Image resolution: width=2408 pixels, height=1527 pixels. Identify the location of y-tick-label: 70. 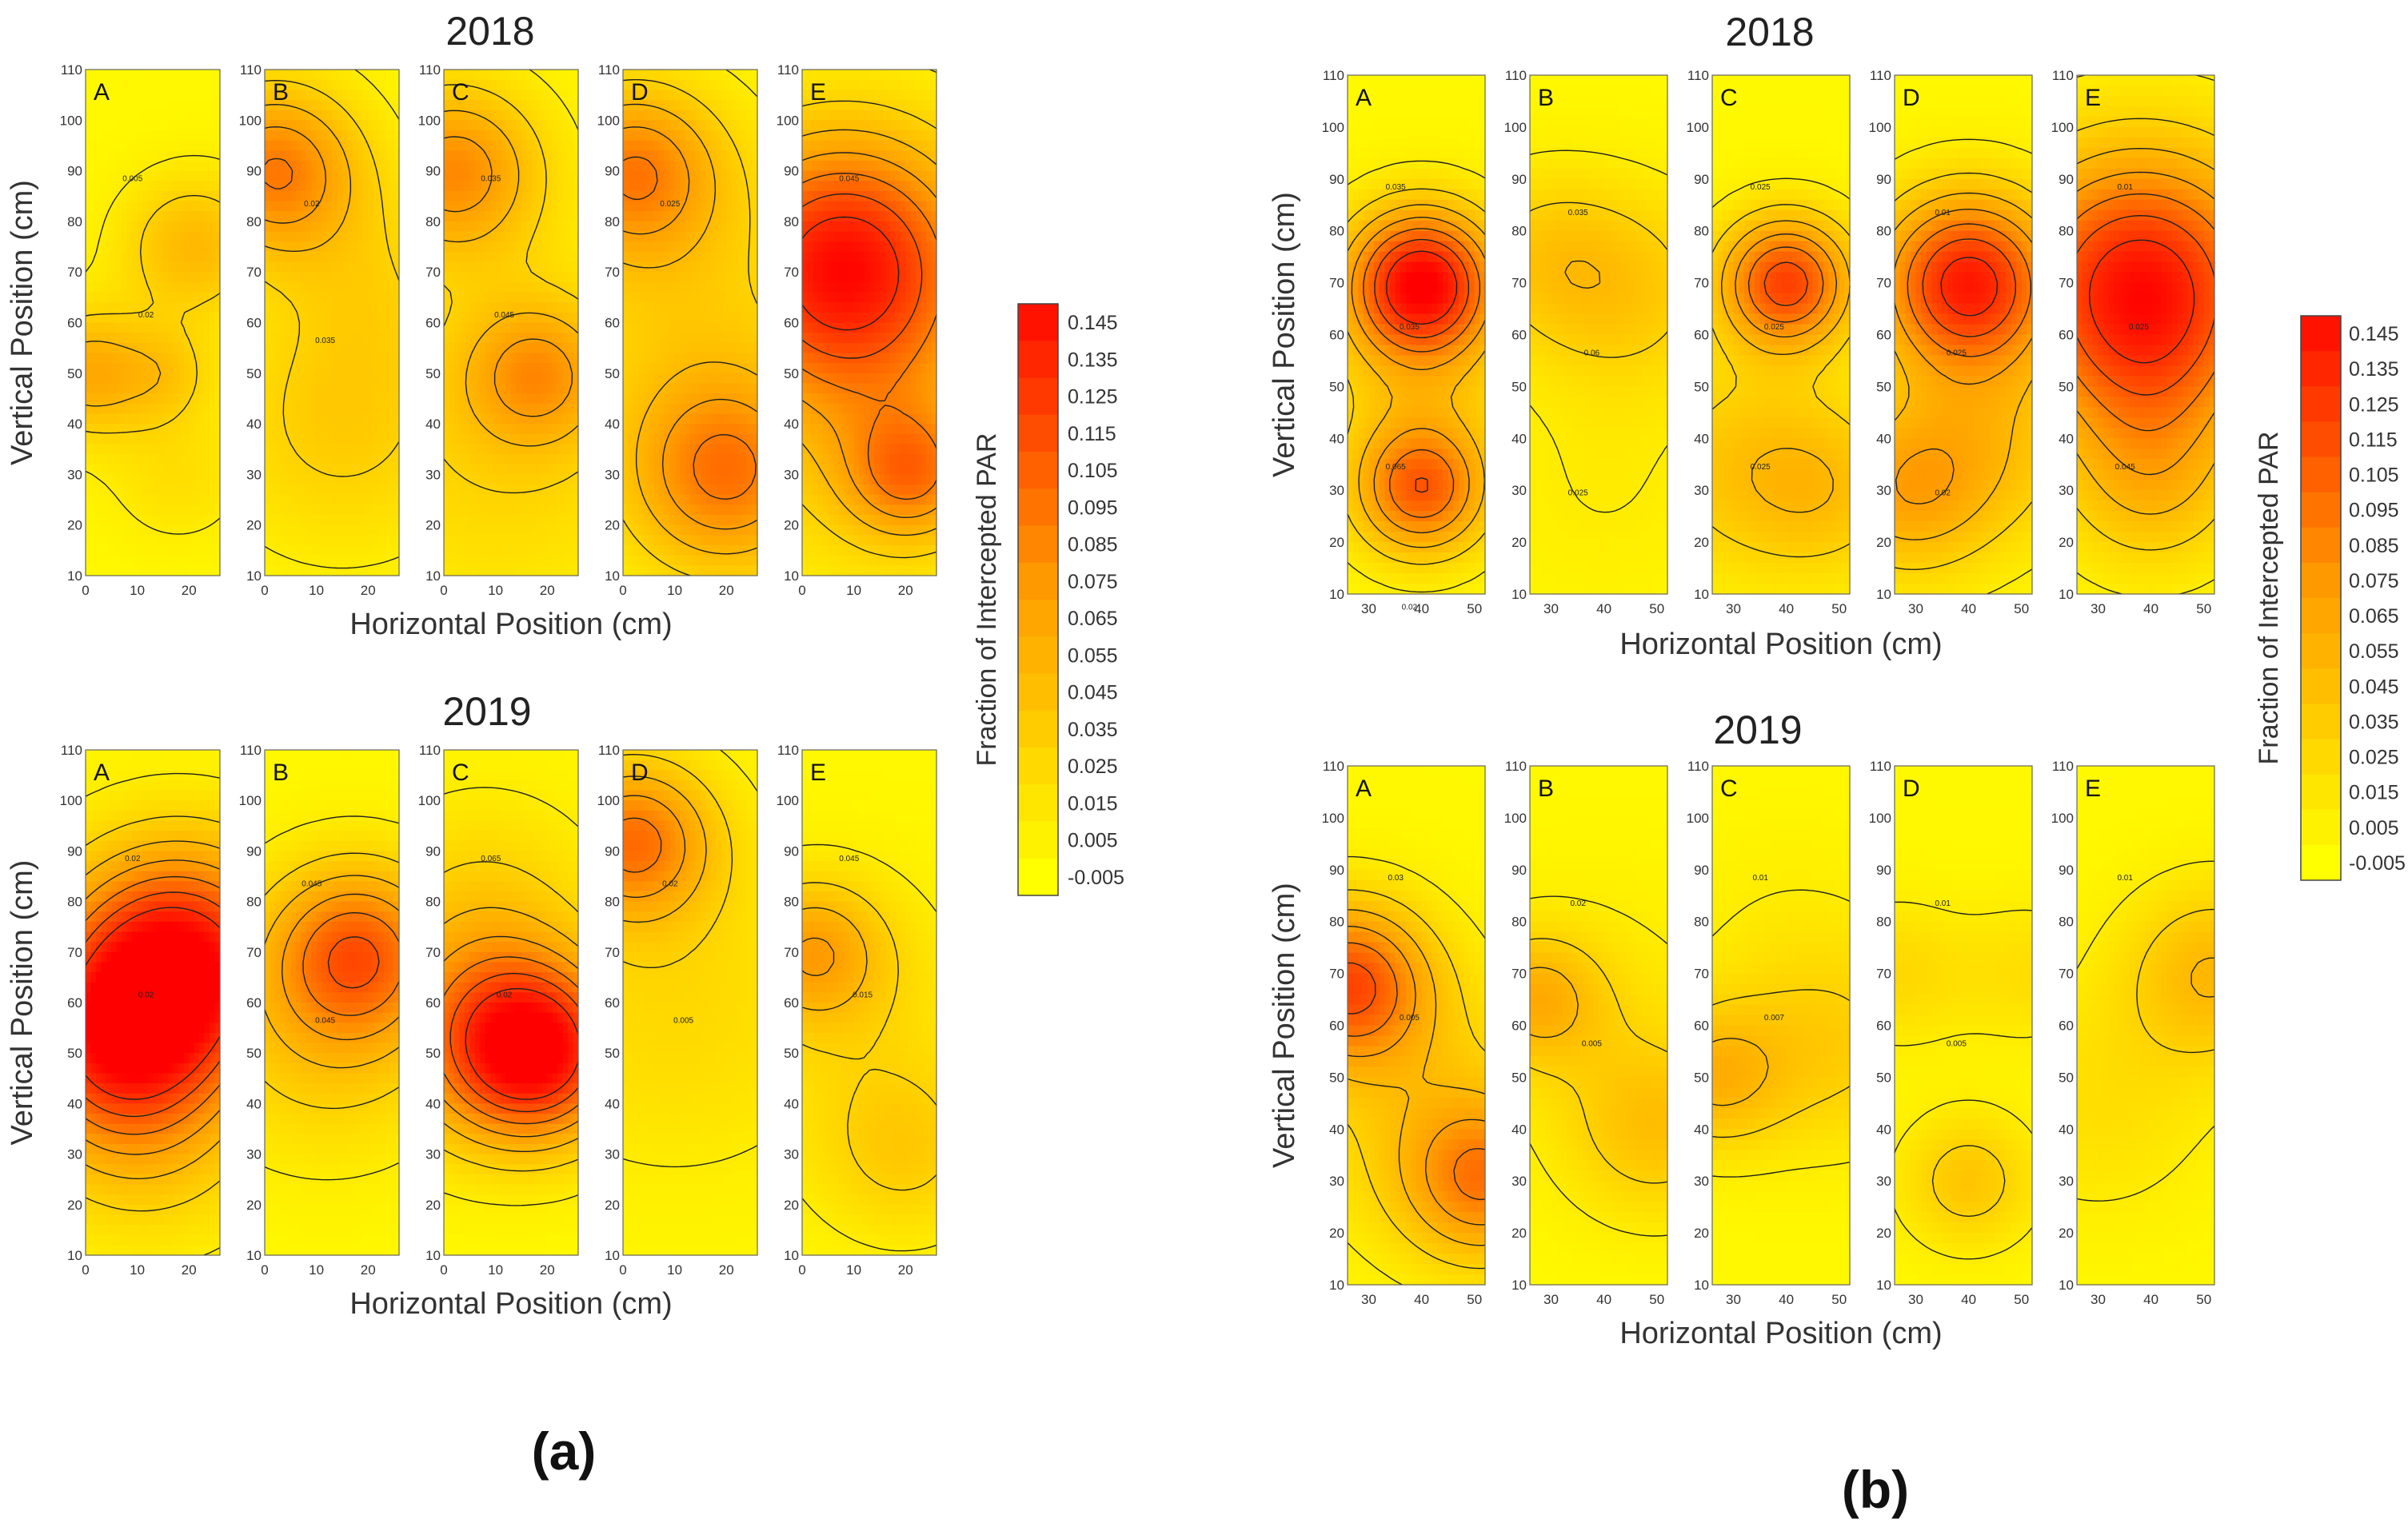
(254, 272).